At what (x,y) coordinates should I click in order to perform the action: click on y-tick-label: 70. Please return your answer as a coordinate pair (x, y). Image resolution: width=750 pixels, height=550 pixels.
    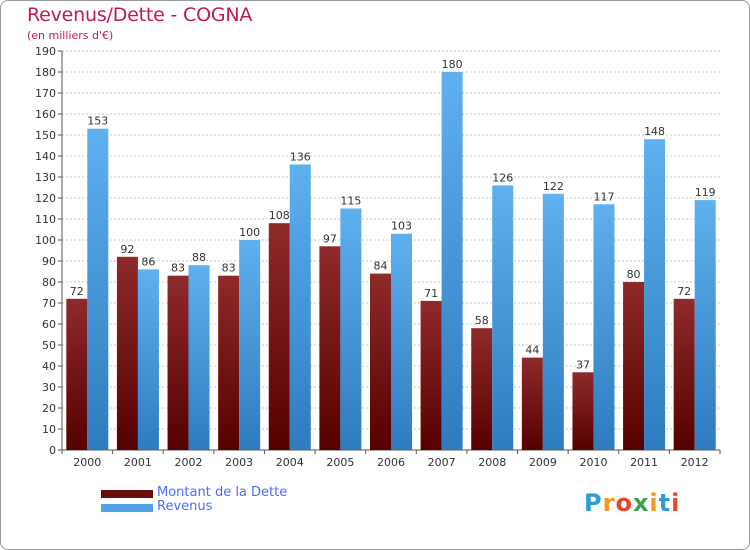
    Looking at the image, I should click on (49, 303).